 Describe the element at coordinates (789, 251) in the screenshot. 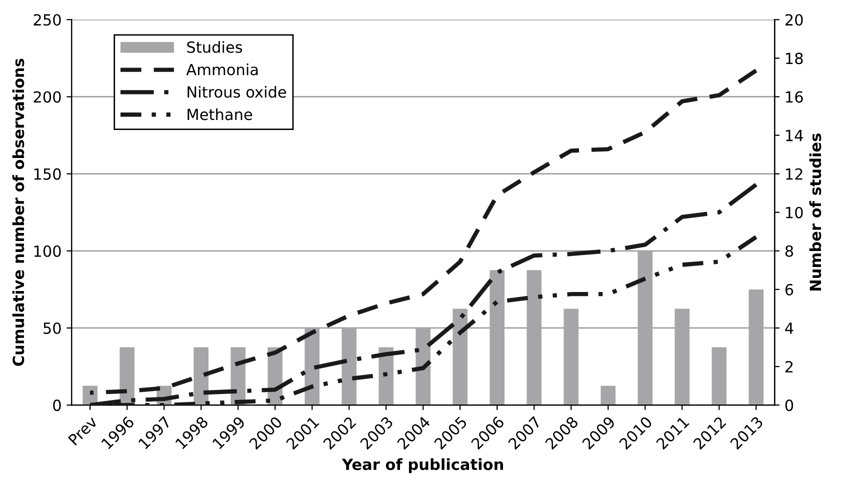

I see `y2-tick-label: 8` at that location.